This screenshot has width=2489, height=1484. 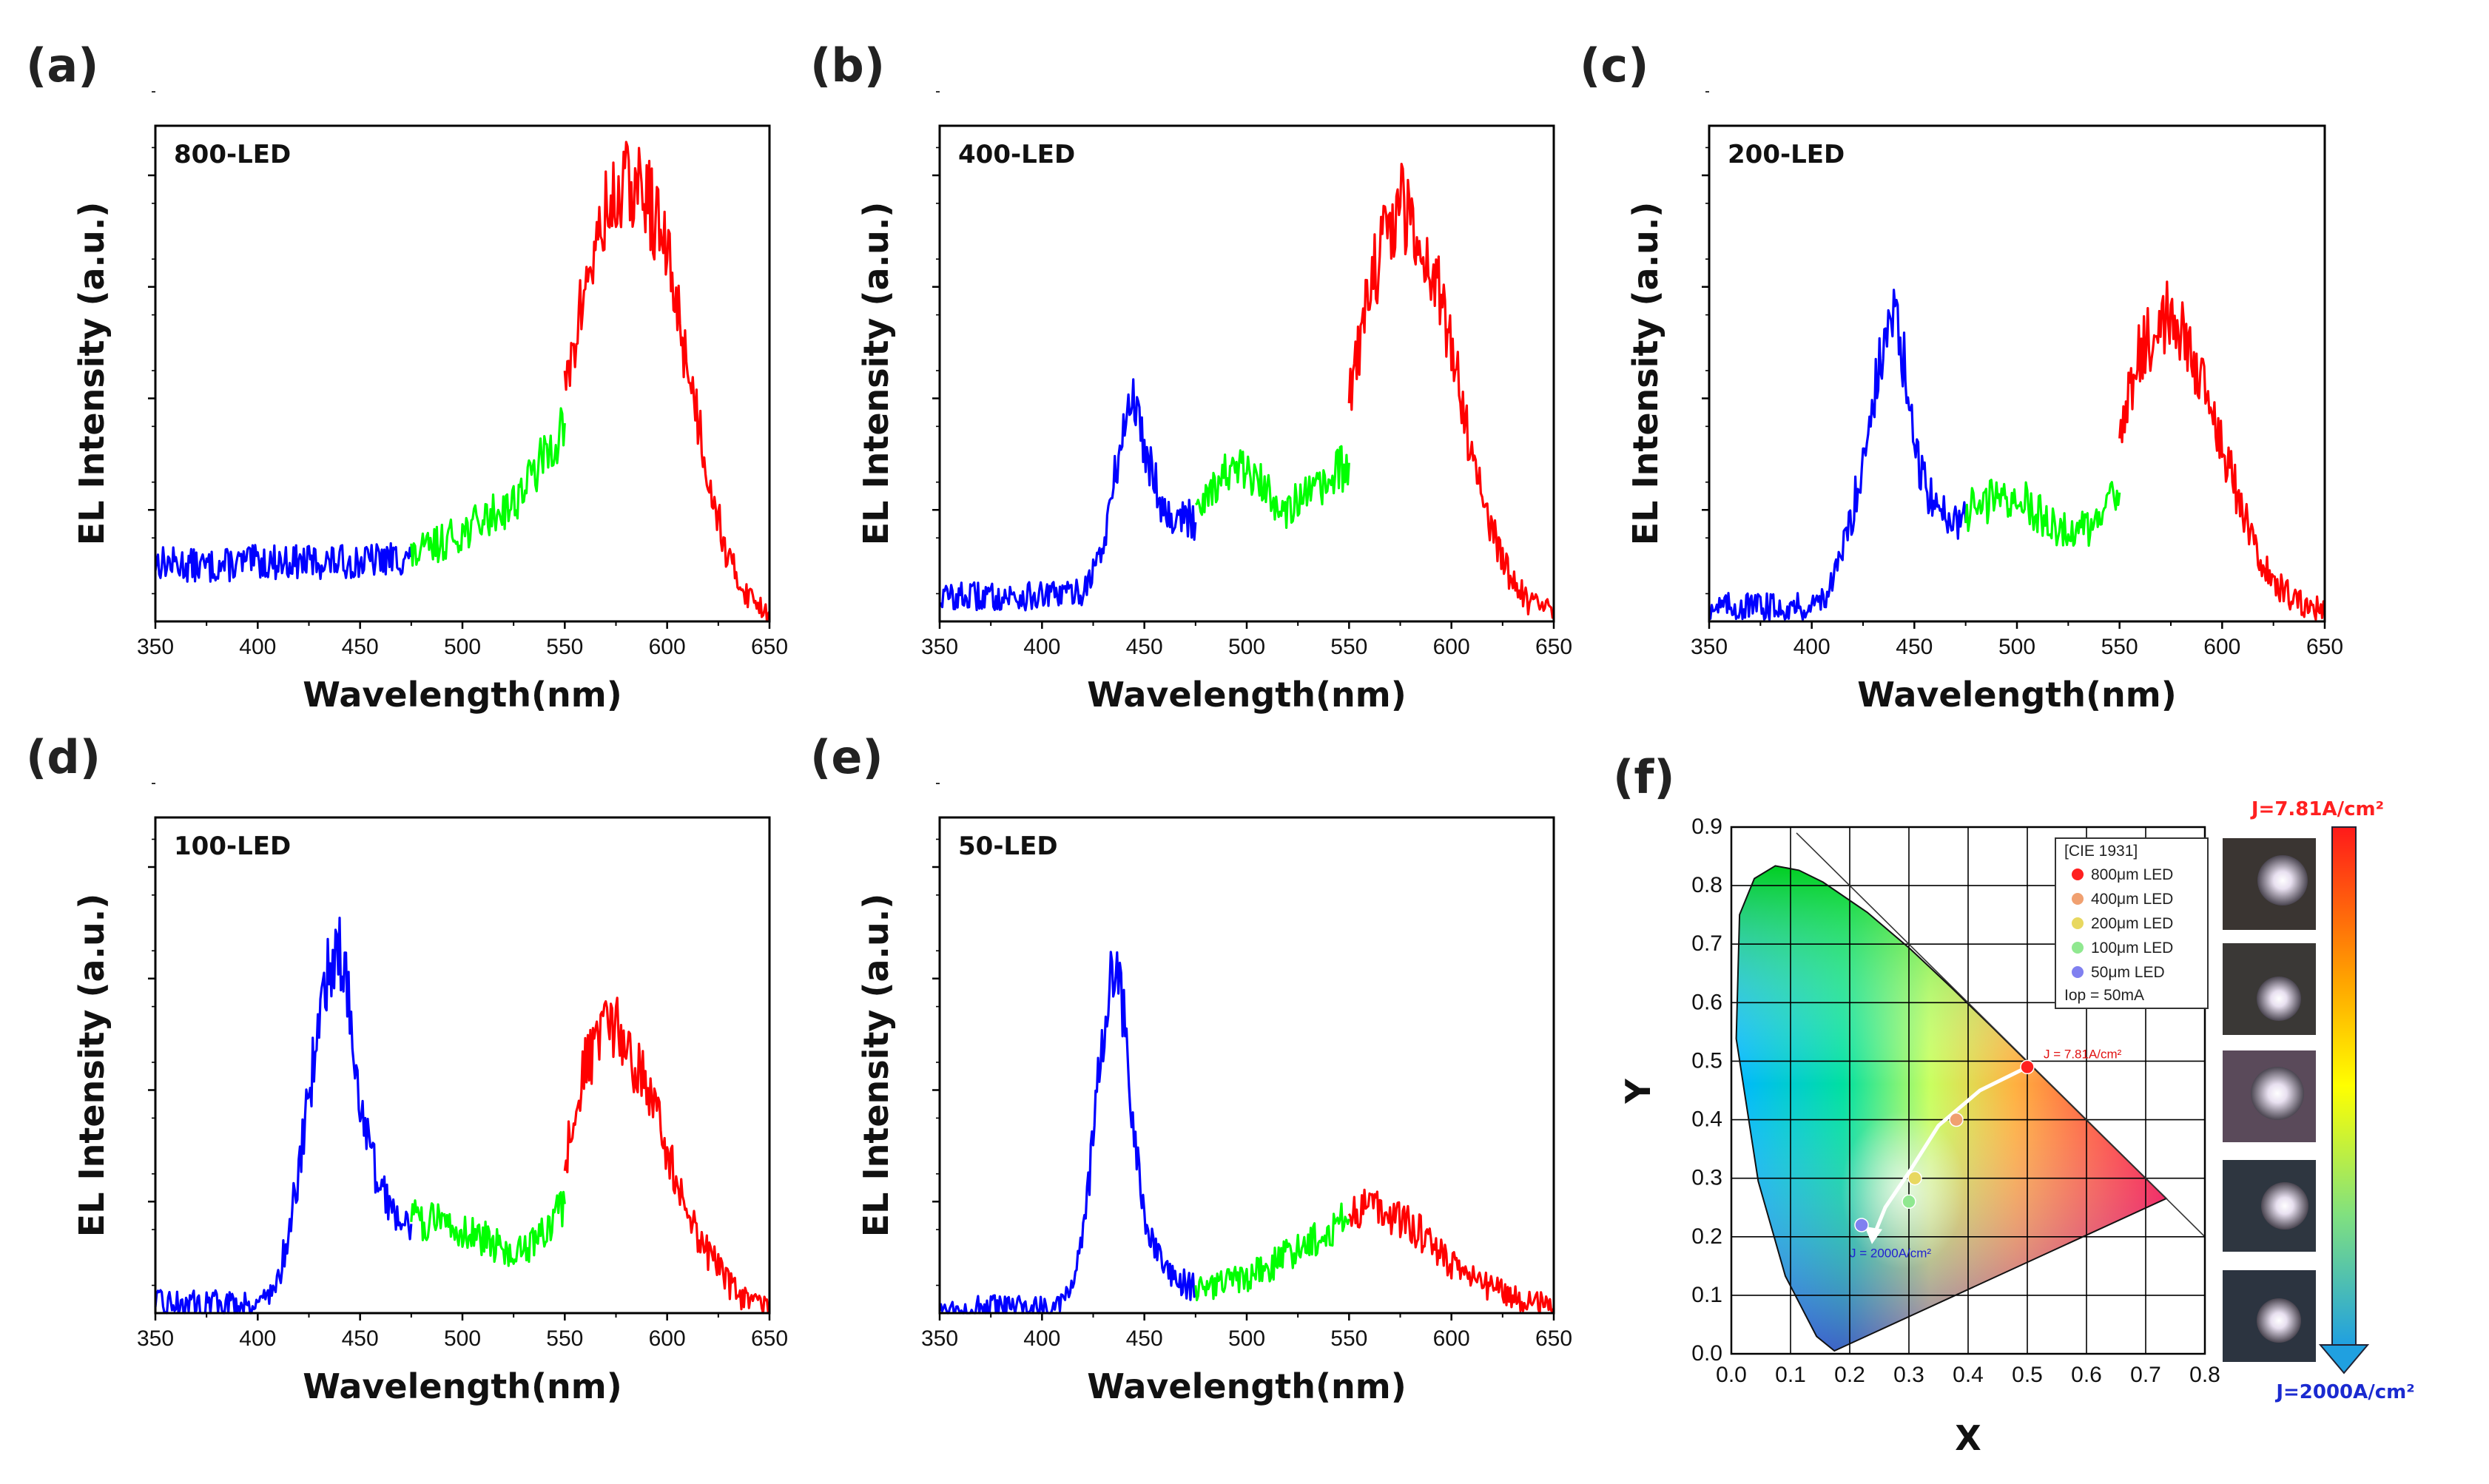 I want to click on xtick-label-c-450: 450, so click(x=1914, y=647).